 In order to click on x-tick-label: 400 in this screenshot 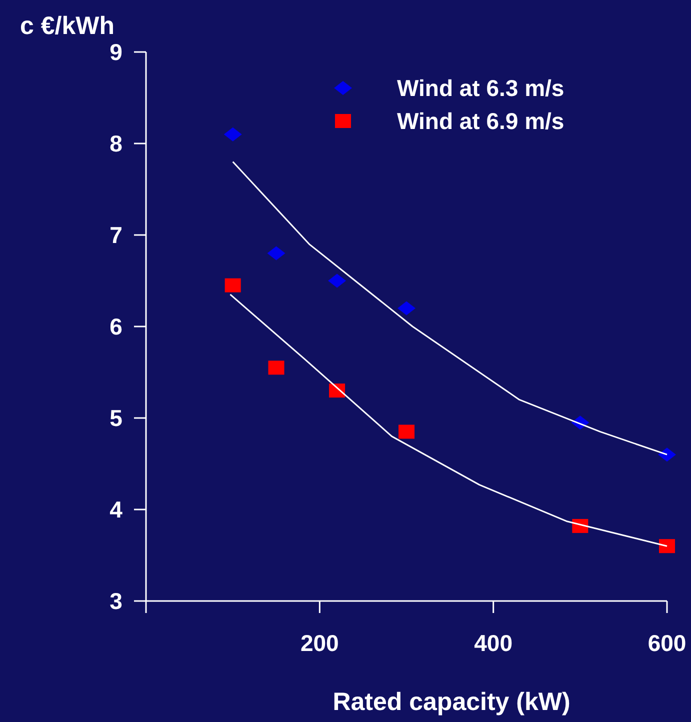, I will do `click(493, 643)`.